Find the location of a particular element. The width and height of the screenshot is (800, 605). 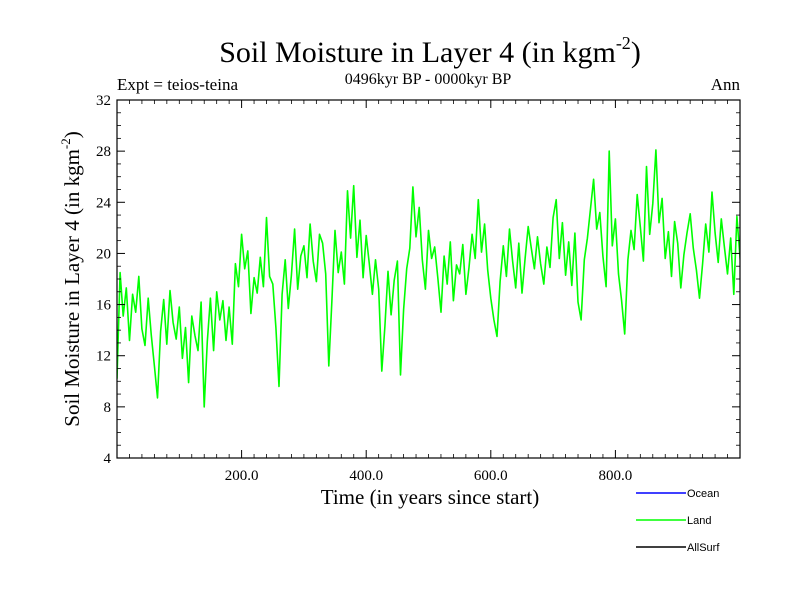

y-tick-label: 32 is located at coordinates (103, 101).